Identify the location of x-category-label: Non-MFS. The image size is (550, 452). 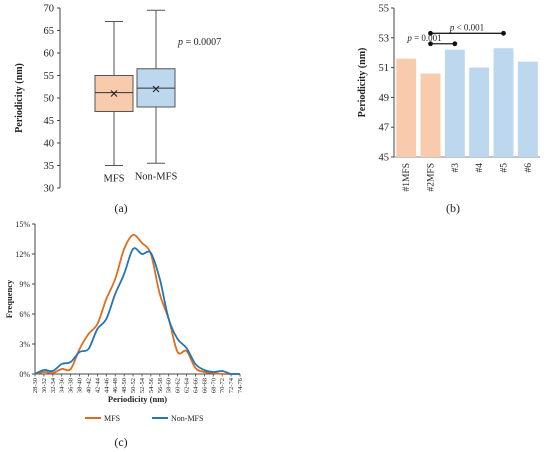
(156, 176).